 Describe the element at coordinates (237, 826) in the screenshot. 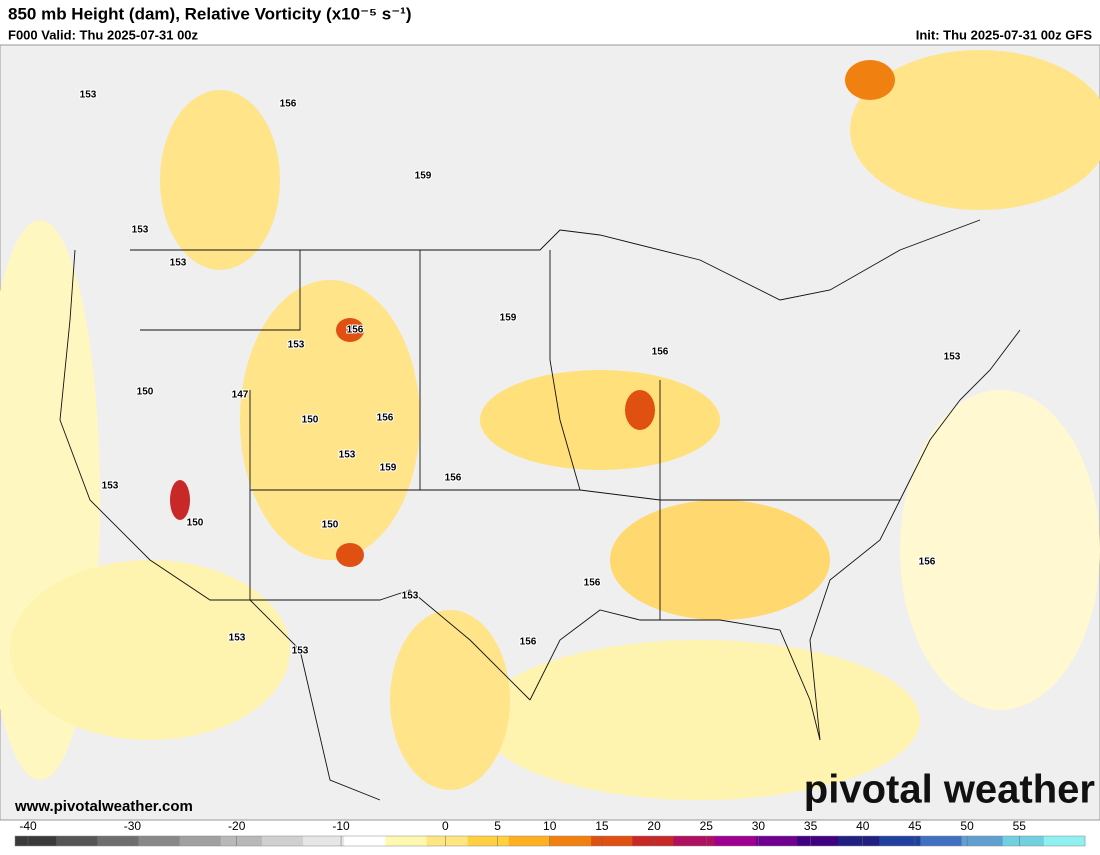

I see `colorbar-tick-label: -20` at that location.